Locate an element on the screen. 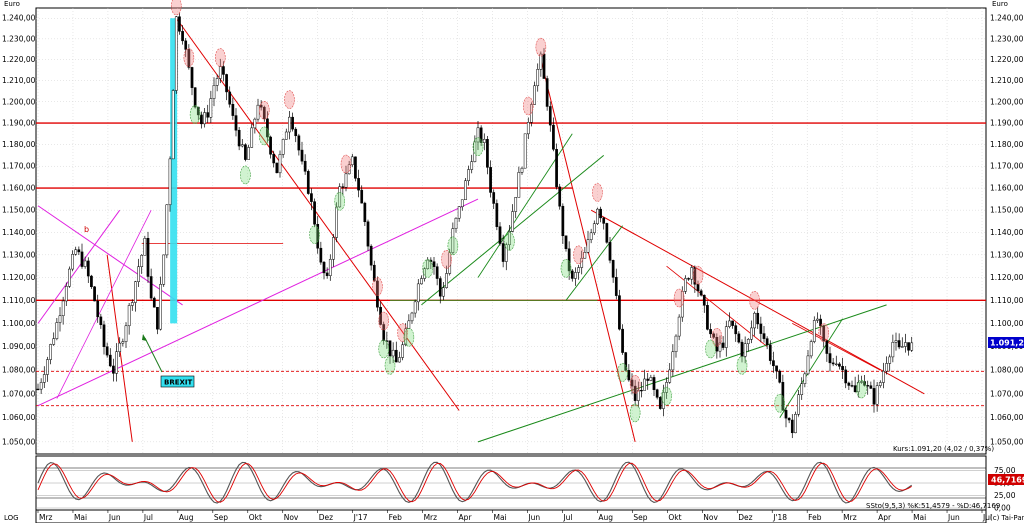  xaxis-strip is located at coordinates (511, 516).